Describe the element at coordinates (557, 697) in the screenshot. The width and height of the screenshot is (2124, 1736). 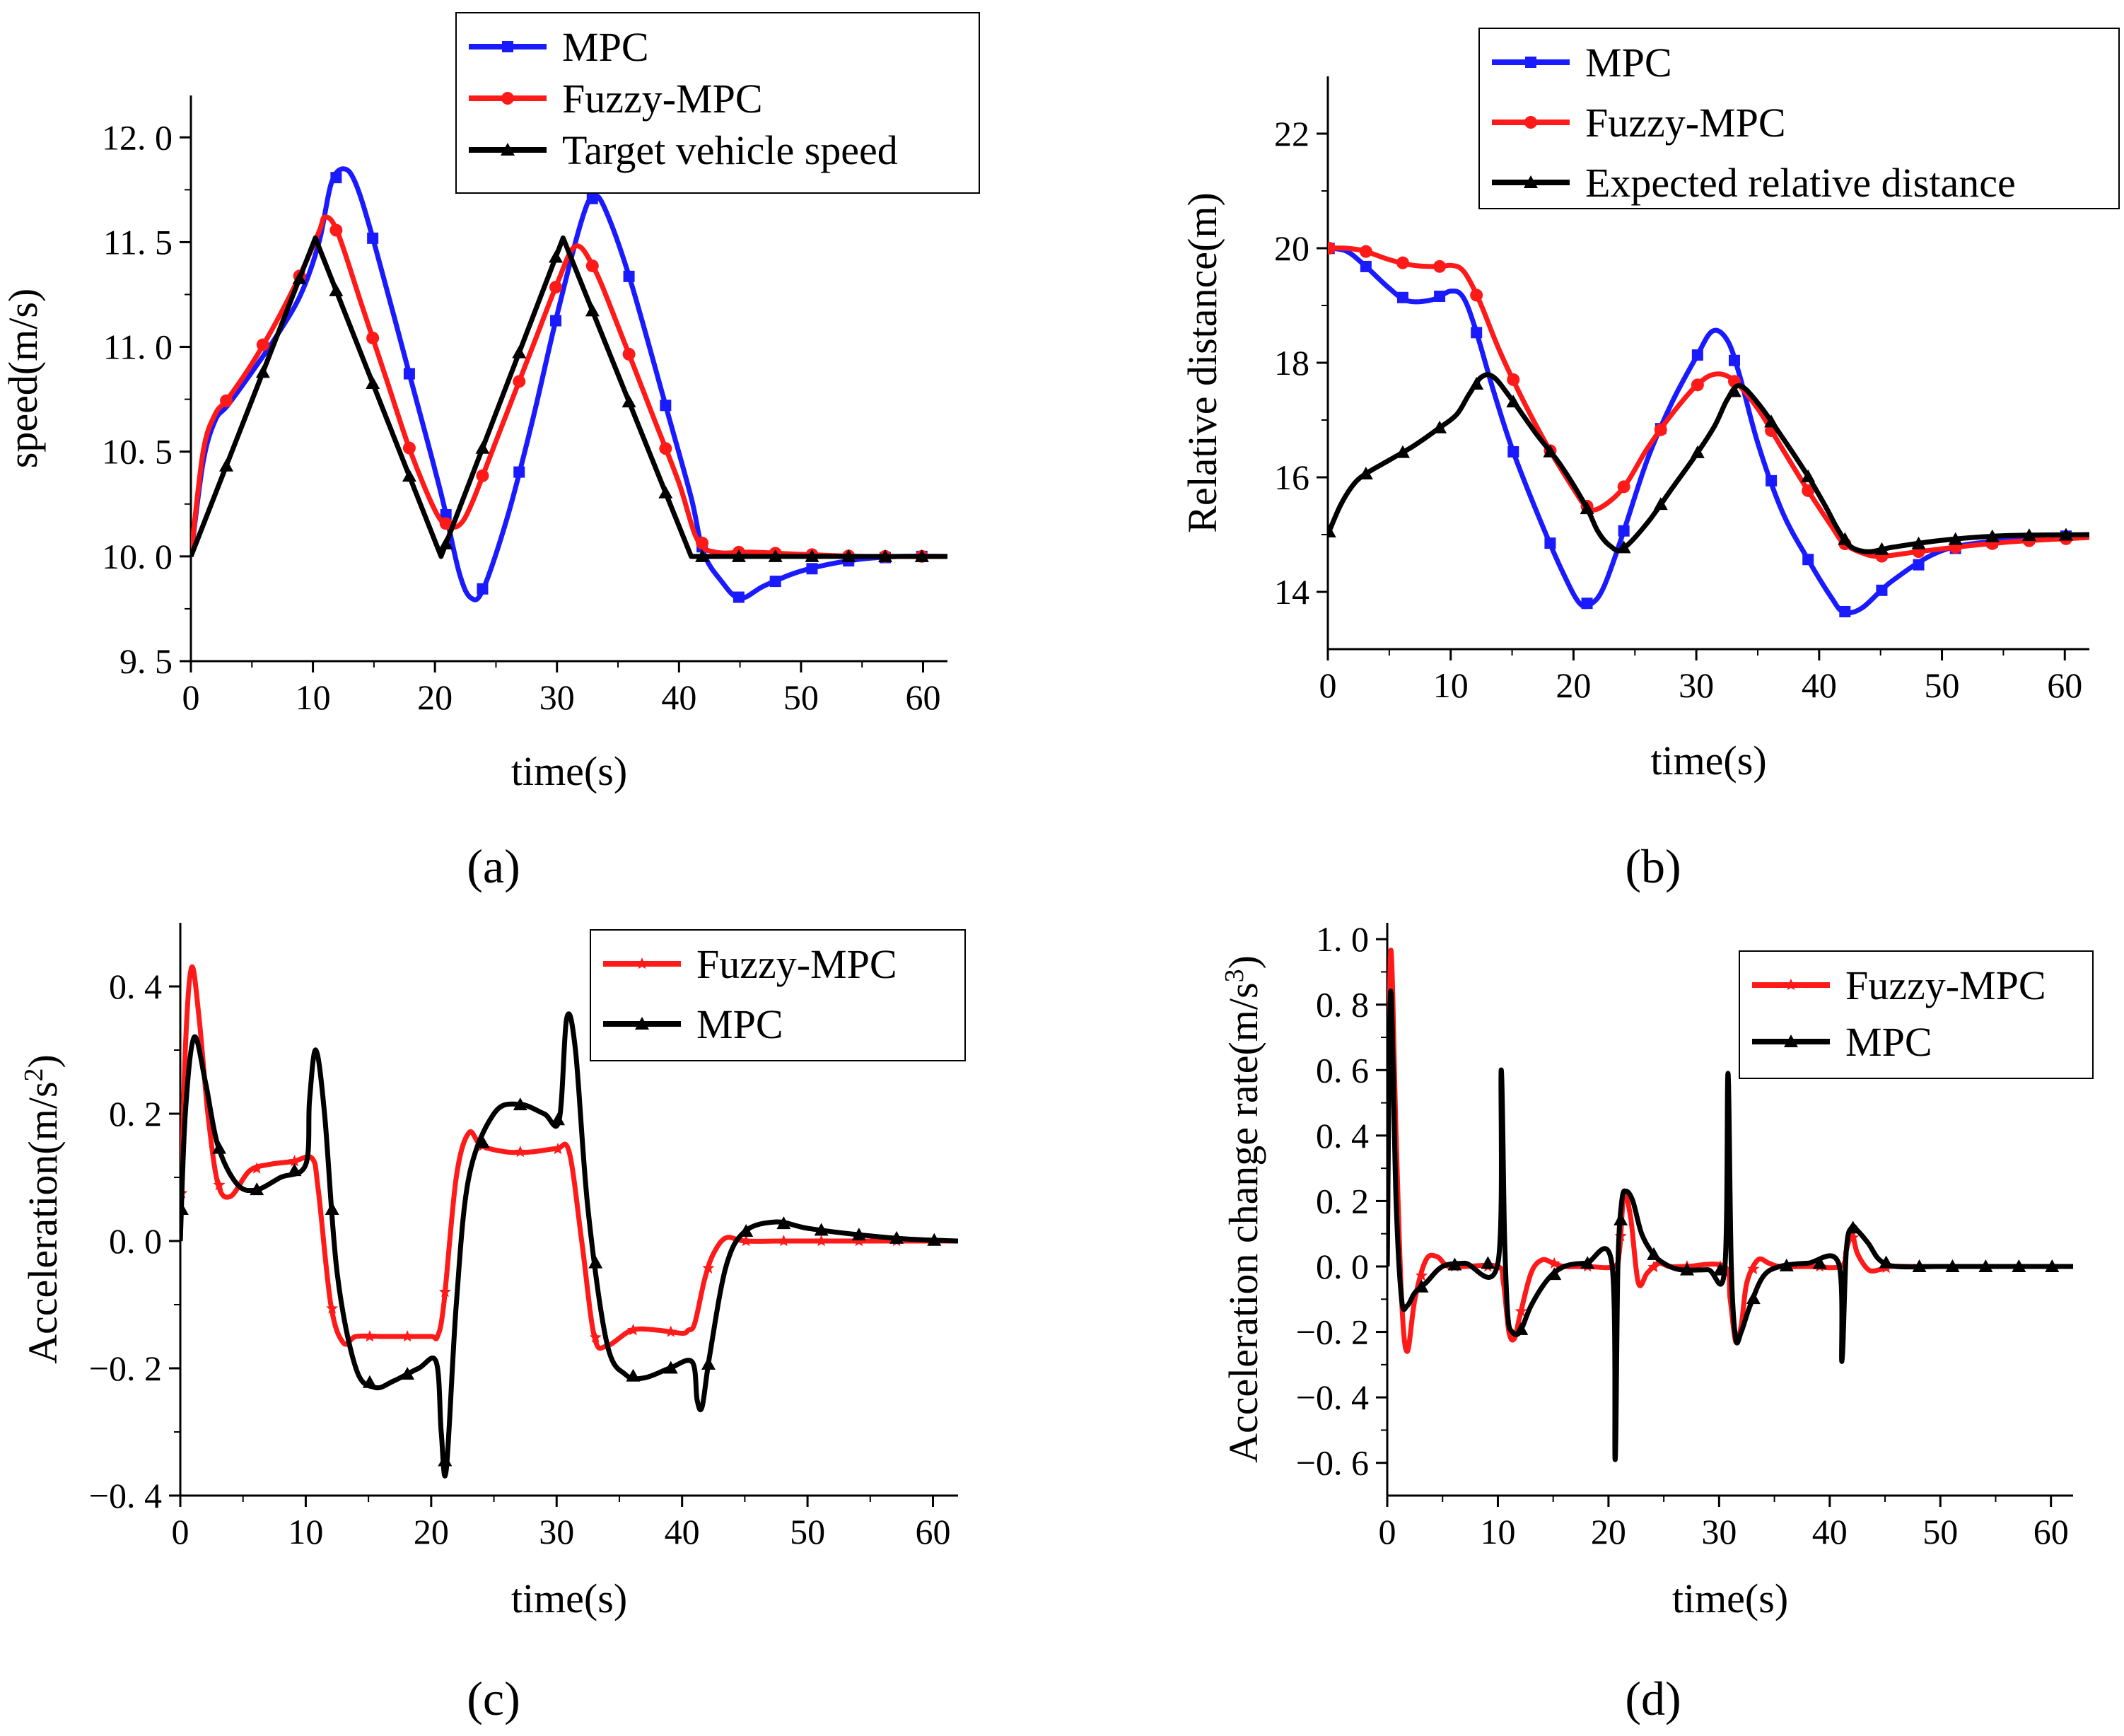
I see `x-tick-label: 30` at that location.